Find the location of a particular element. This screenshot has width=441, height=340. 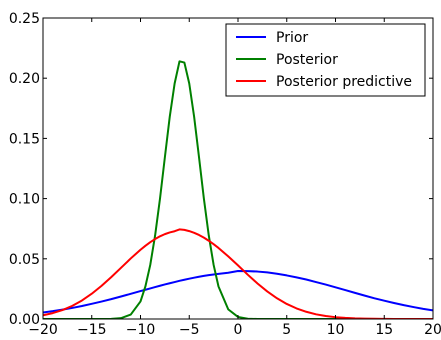

y-tick-label: 0.20 is located at coordinates (24, 79).